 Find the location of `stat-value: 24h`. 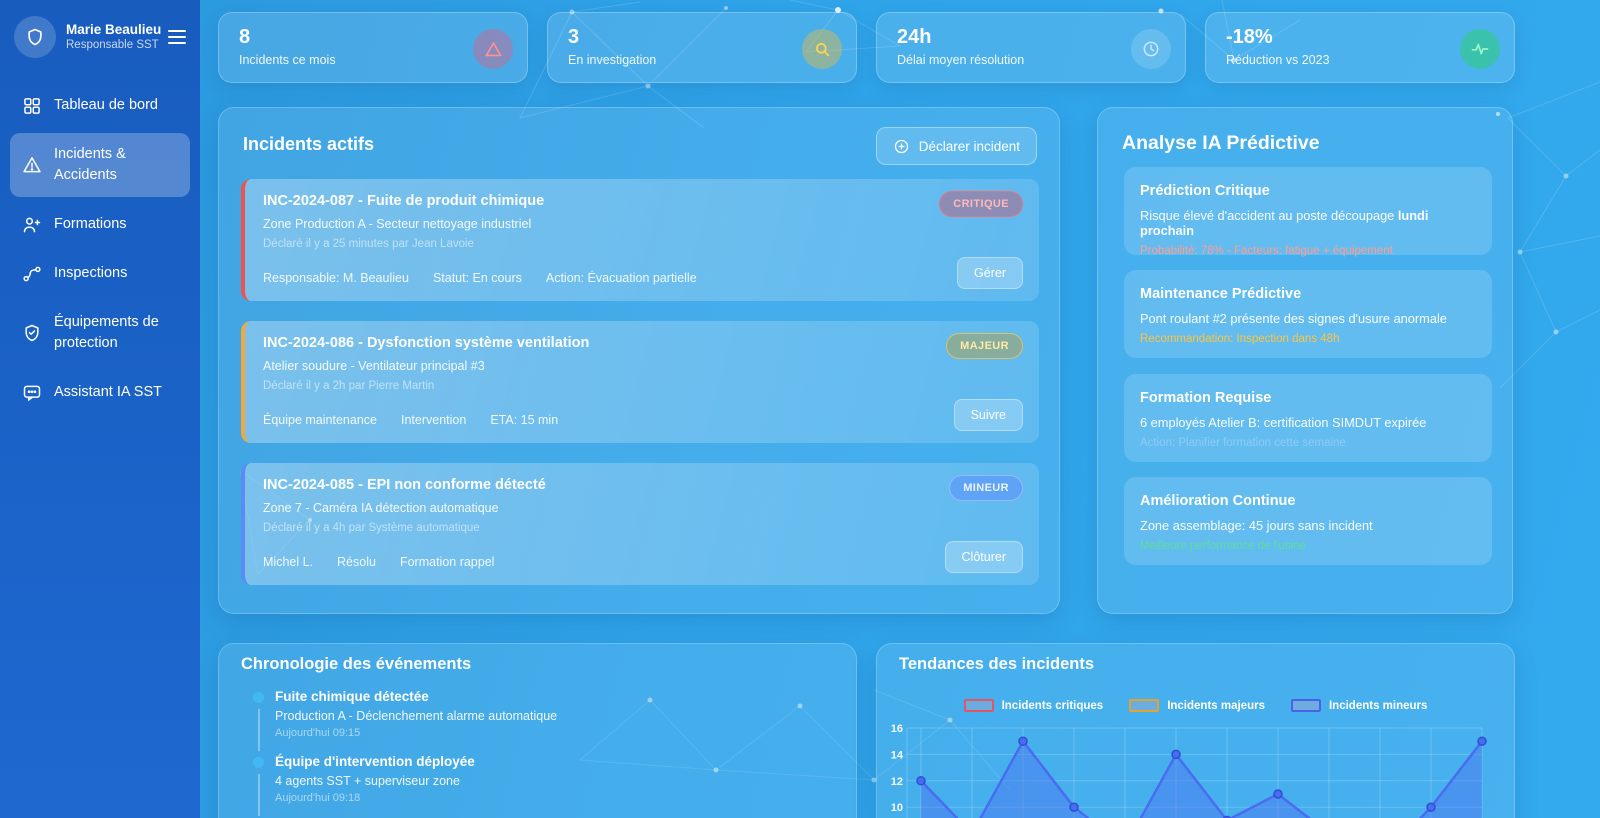

stat-value: 24h is located at coordinates (914, 37).